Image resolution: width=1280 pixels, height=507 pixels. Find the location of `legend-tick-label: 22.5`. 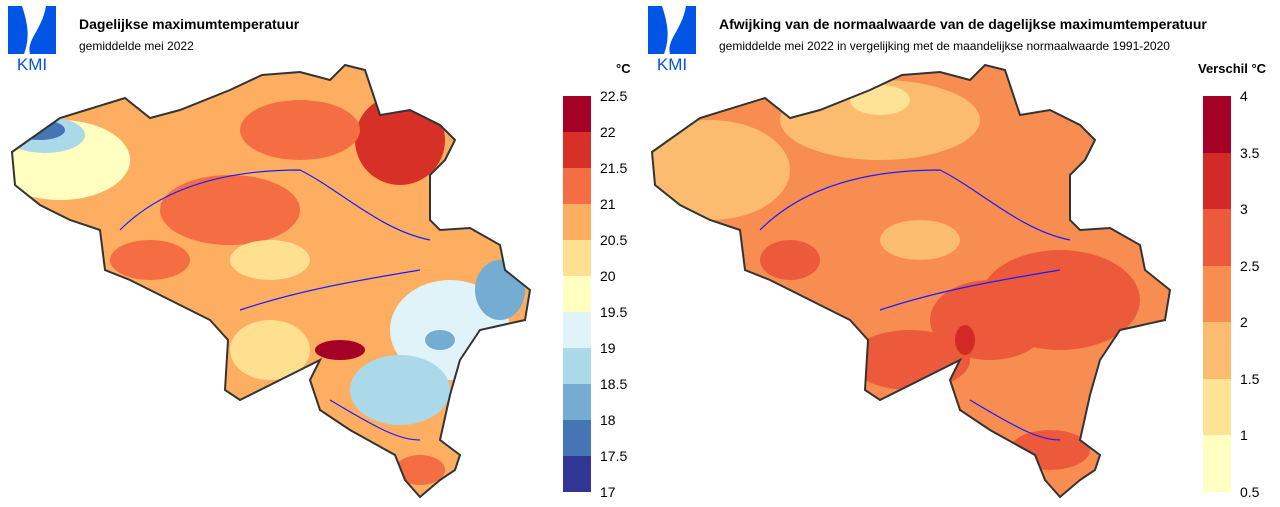

legend-tick-label: 22.5 is located at coordinates (614, 96).